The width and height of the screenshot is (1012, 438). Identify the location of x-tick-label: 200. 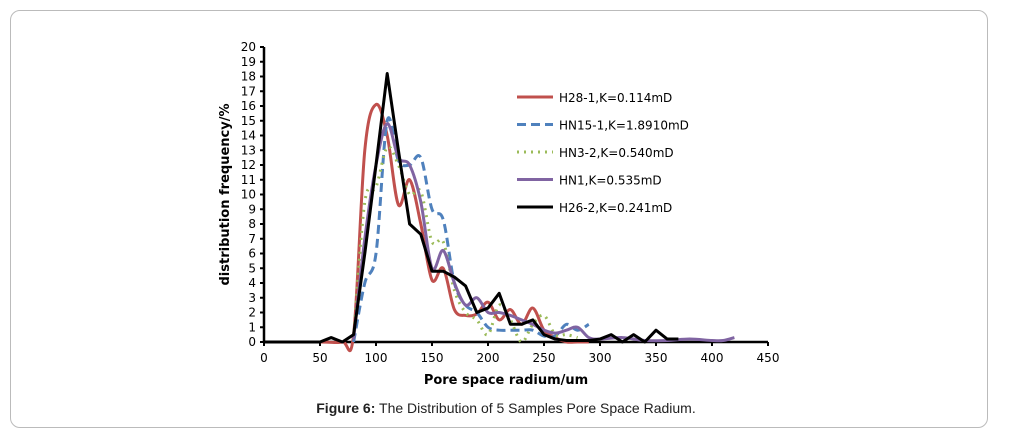
(488, 358).